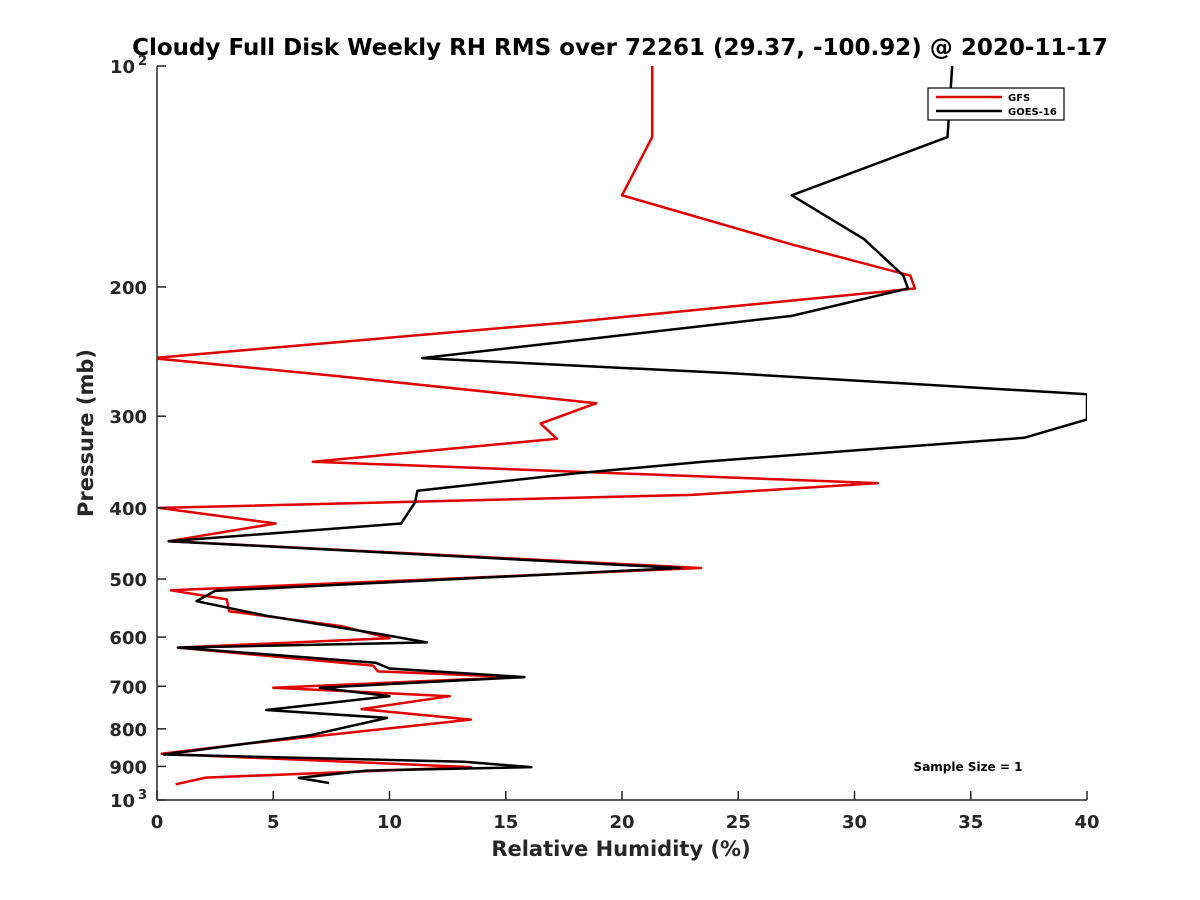 The height and width of the screenshot is (900, 1200). I want to click on y-tick-label: 500, so click(128, 580).